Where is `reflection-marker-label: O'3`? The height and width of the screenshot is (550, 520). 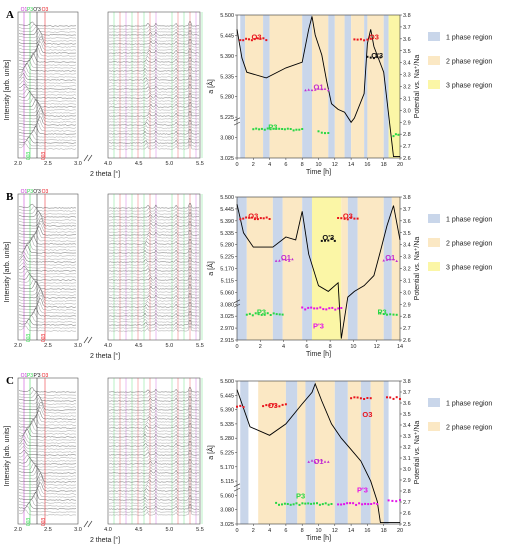 reflection-marker-label: O'3 is located at coordinates (37, 10).